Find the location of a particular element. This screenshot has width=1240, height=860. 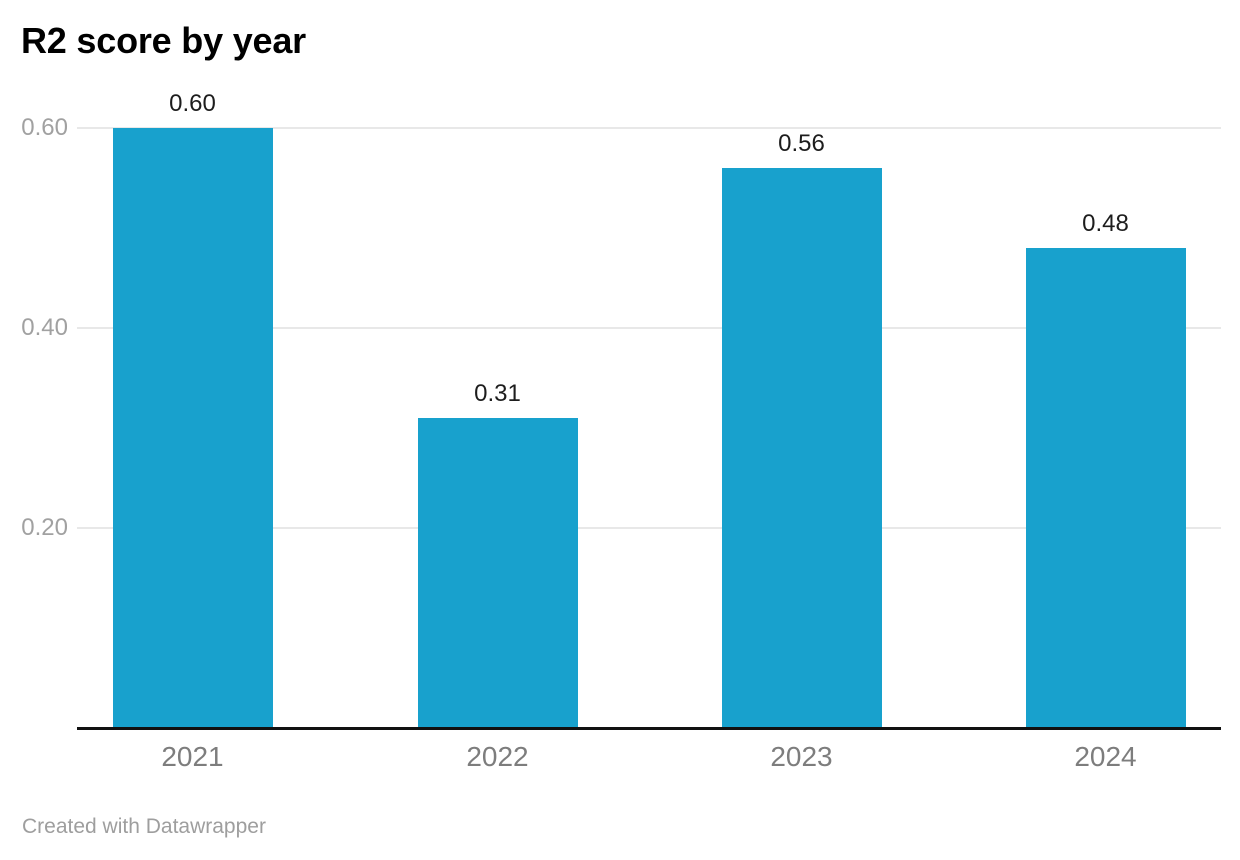

x-axis-label: 2022 is located at coordinates (497, 756).